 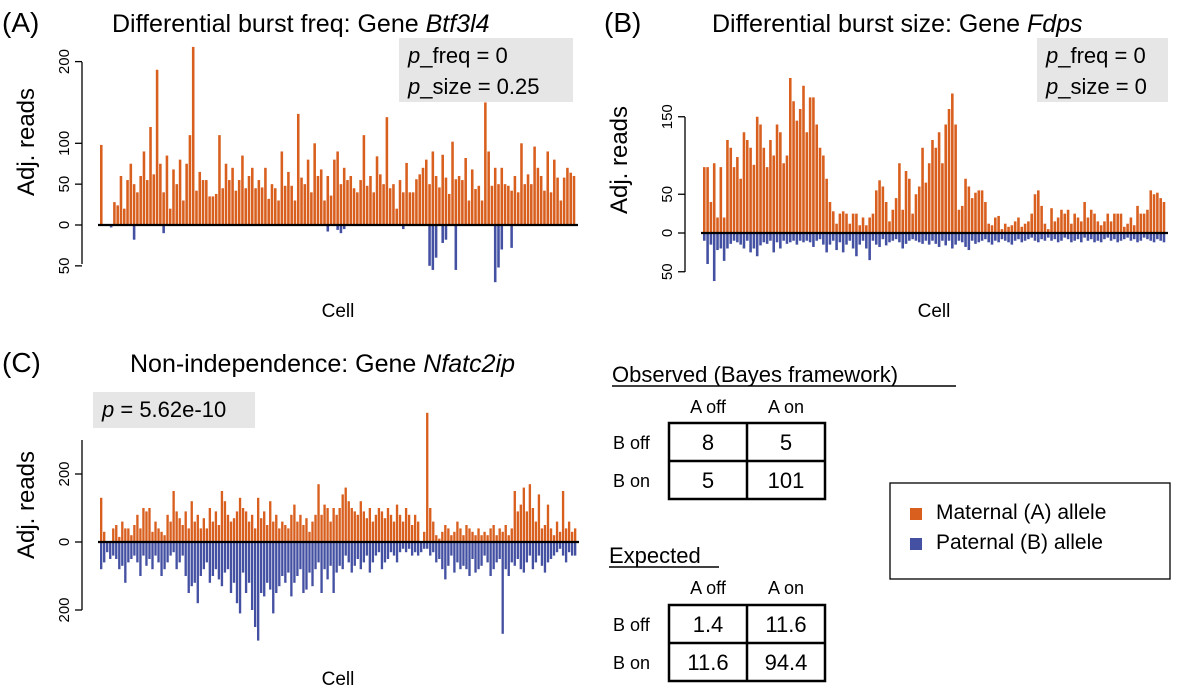 I want to click on x-axis-label-b: Cell, so click(x=934, y=311).